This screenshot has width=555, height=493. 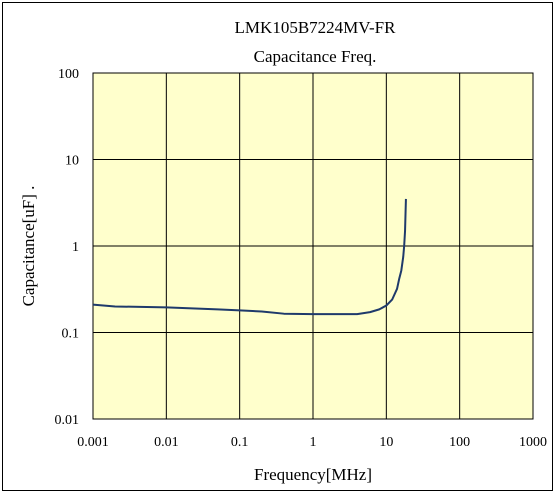 I want to click on y-tick-label: 0.01, so click(x=67, y=420).